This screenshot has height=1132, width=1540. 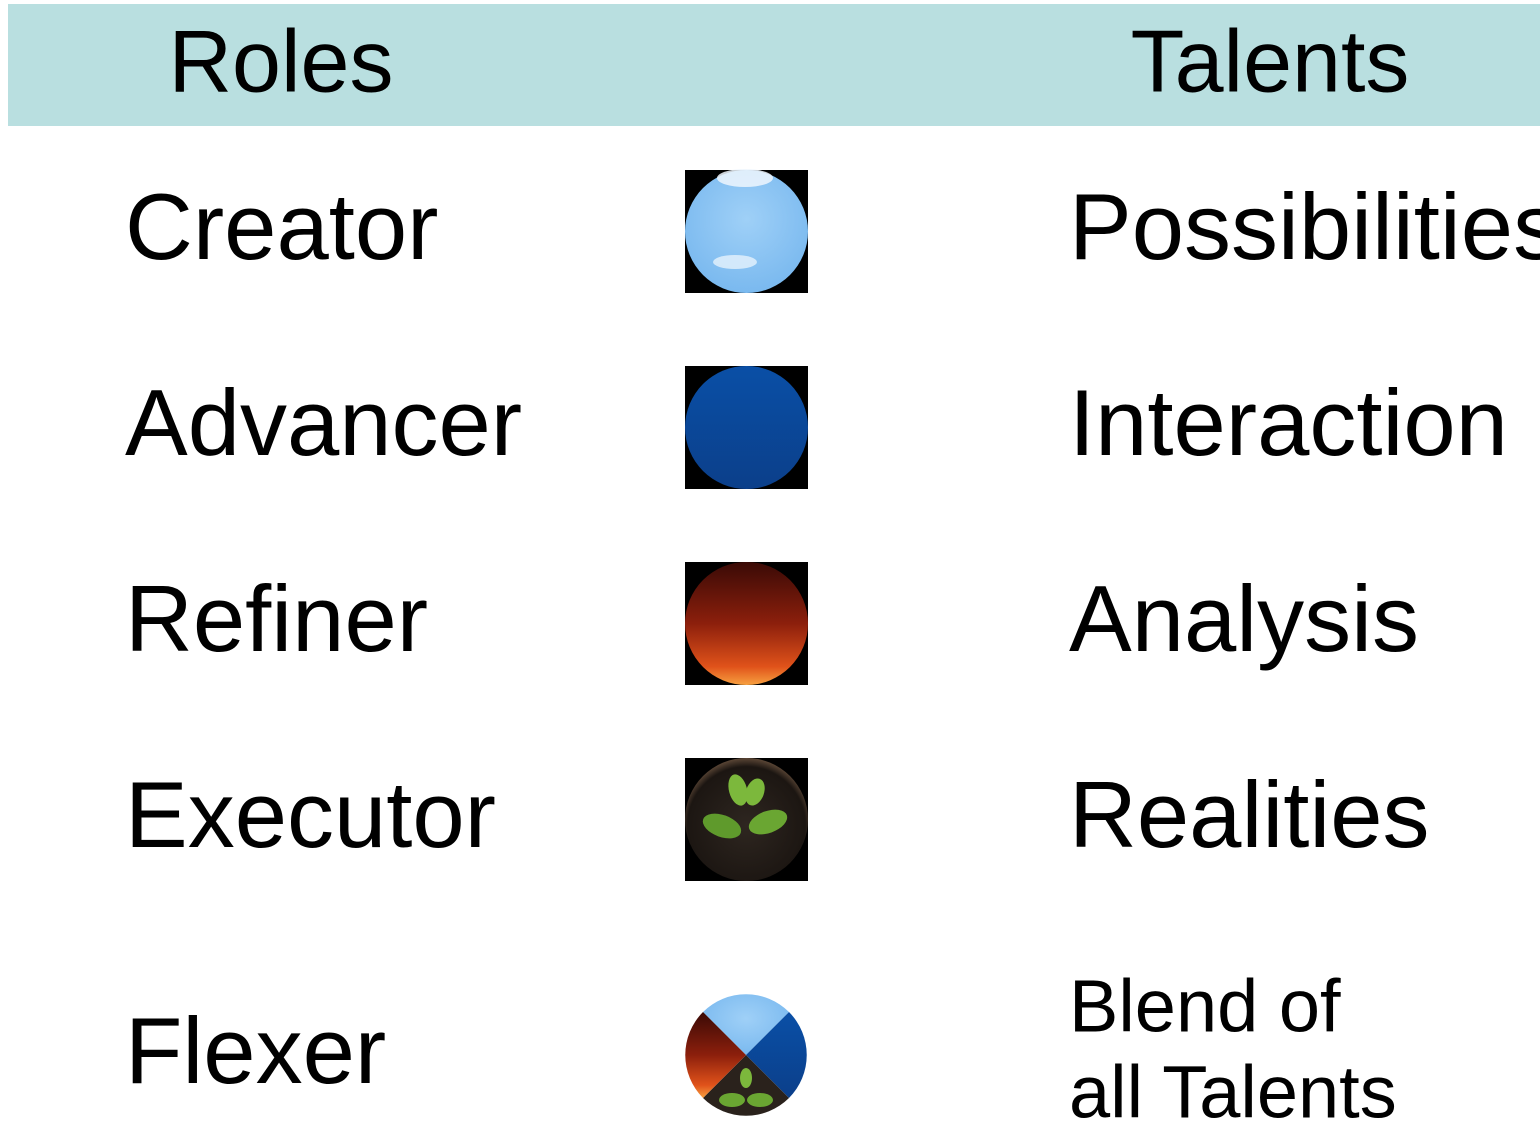 What do you see at coordinates (310, 814) in the screenshot?
I see `role-label: Executor` at bounding box center [310, 814].